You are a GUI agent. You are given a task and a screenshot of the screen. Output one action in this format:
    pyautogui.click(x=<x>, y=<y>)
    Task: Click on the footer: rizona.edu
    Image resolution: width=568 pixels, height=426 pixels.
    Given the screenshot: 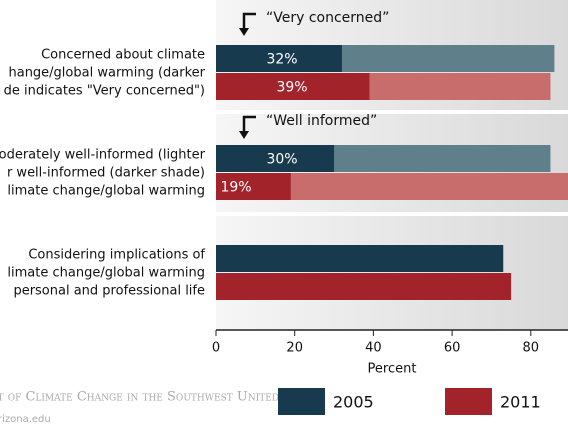 What is the action you would take?
    pyautogui.click(x=25, y=419)
    